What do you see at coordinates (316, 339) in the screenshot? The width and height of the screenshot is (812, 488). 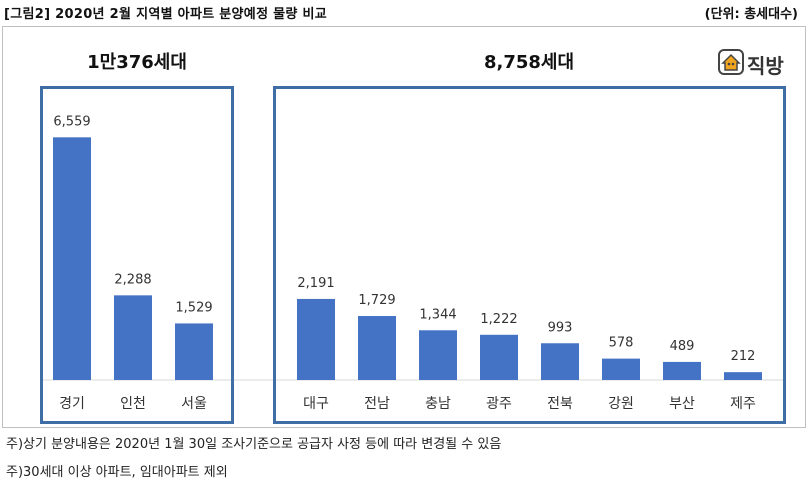 I see `bar-대구` at bounding box center [316, 339].